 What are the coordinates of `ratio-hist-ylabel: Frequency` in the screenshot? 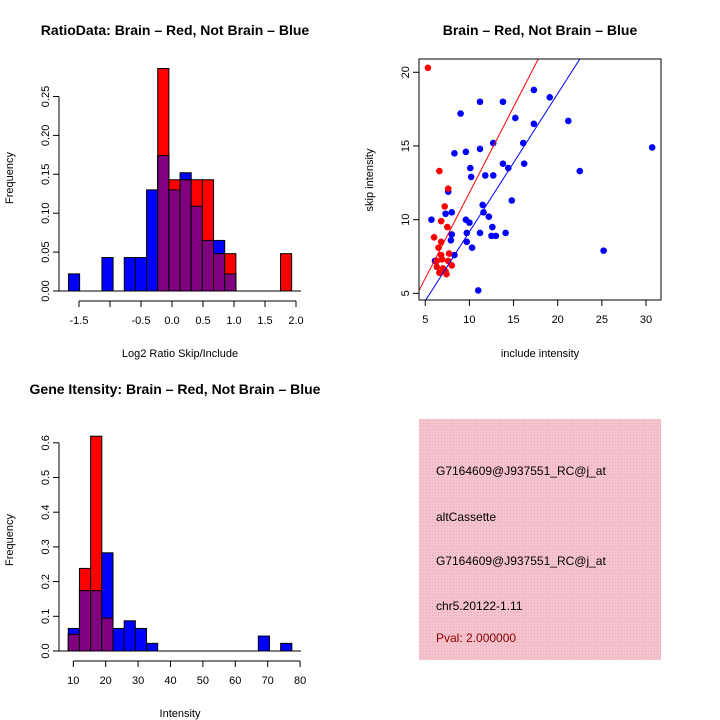 It's located at (10, 178).